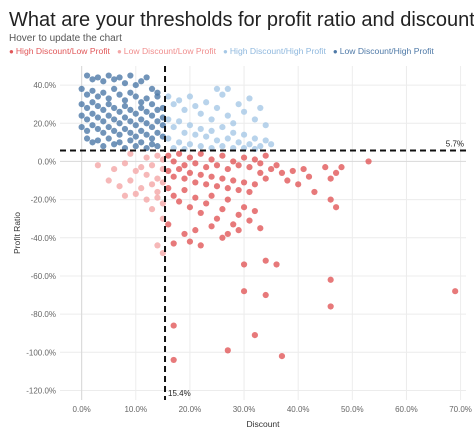 The image size is (474, 442). I want to click on chart-subtitle: Hover to update the chart, so click(65, 38).